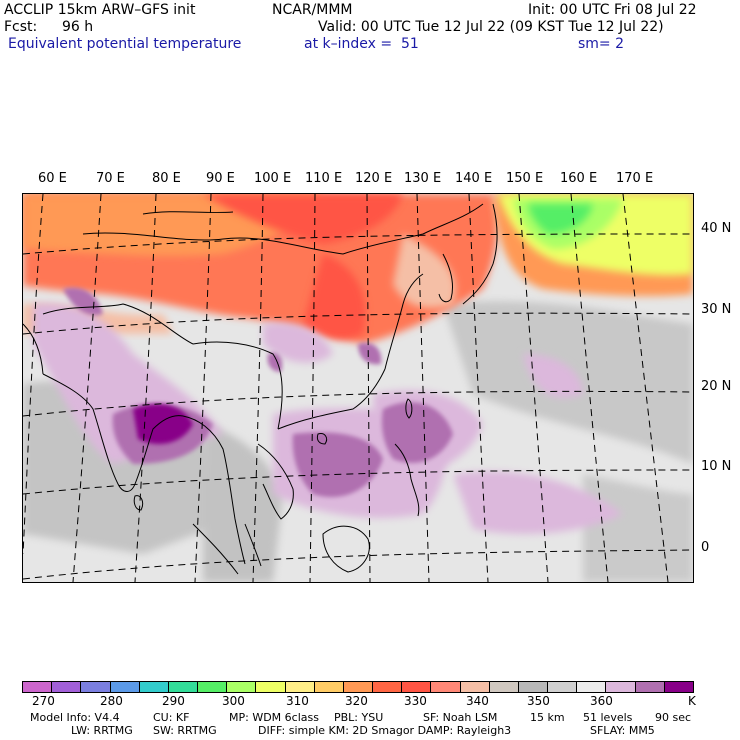 This screenshot has width=740, height=740. Describe the element at coordinates (111, 701) in the screenshot. I see `colorbar-tick-label: 280` at that location.